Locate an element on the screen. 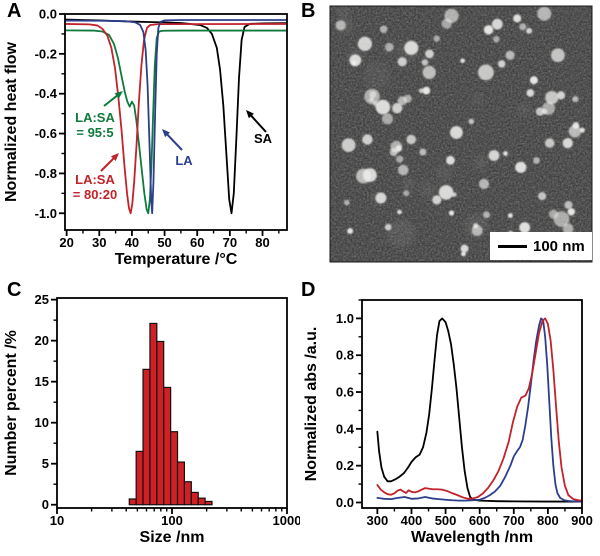 The width and height of the screenshot is (600, 556). plot-box is located at coordinates (472, 404).